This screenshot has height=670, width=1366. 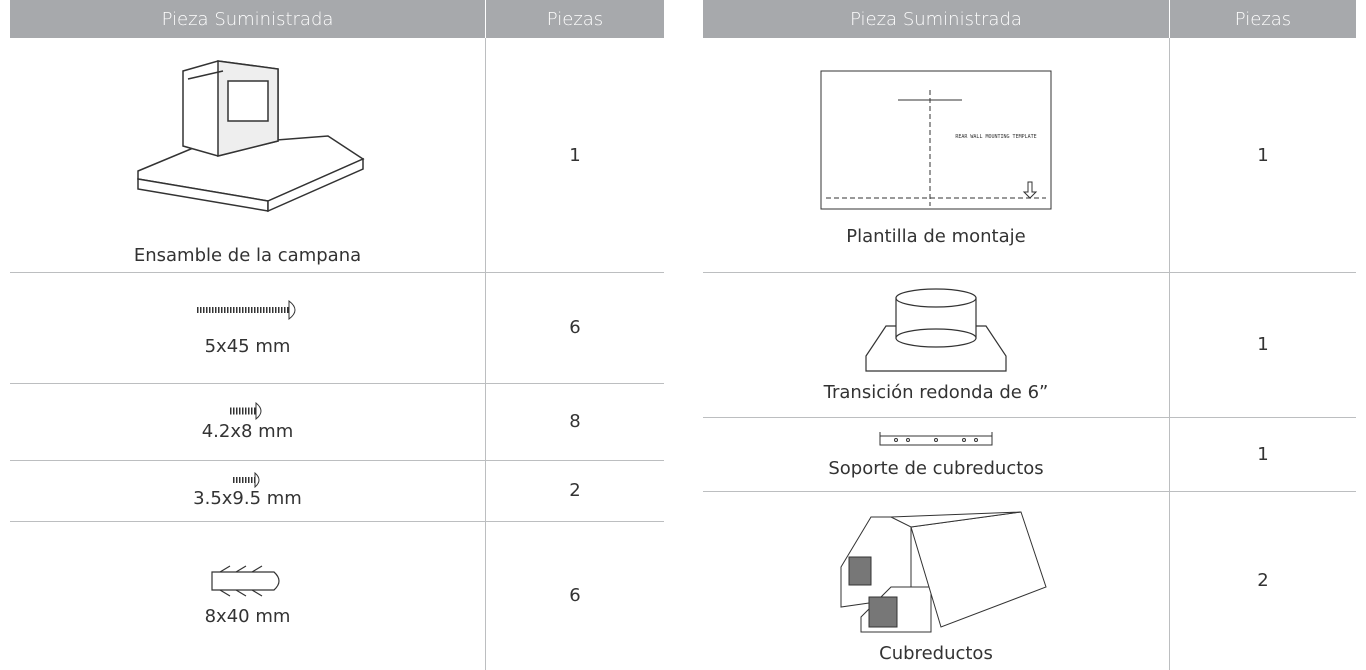 What do you see at coordinates (936, 330) in the screenshot?
I see `transition-illustration` at bounding box center [936, 330].